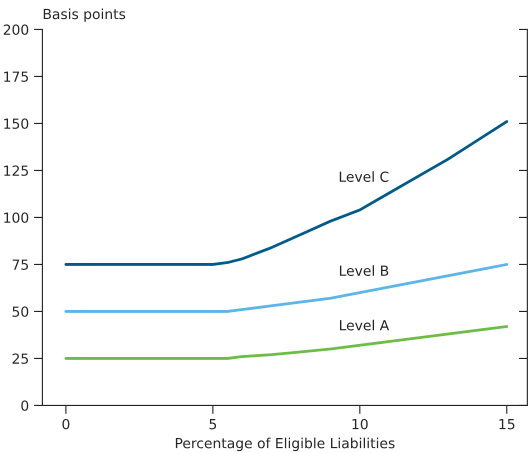 This screenshot has height=453, width=530. What do you see at coordinates (16, 123) in the screenshot?
I see `y-tick-label: 150` at bounding box center [16, 123].